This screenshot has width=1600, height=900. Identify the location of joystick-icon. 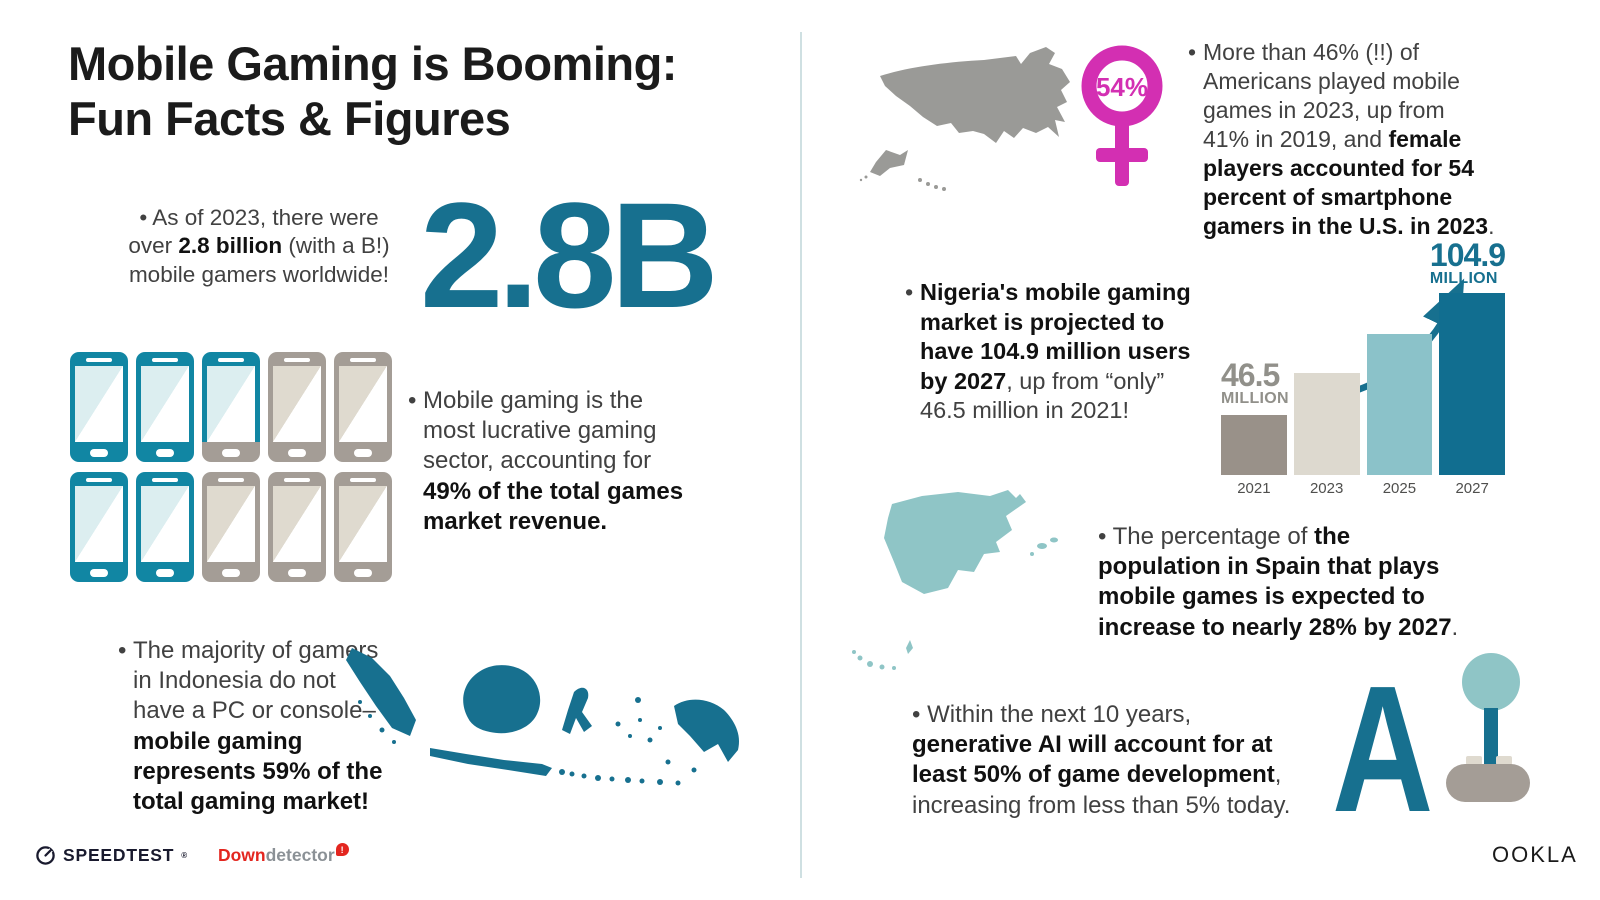
(1488, 727).